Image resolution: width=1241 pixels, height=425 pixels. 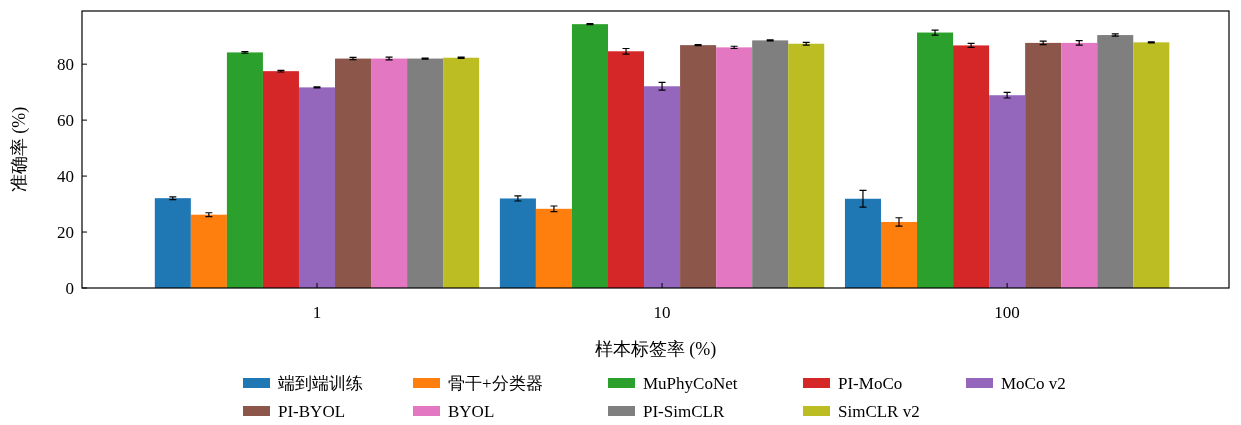 What do you see at coordinates (65, 233) in the screenshot?
I see `y-tick-label: 20` at bounding box center [65, 233].